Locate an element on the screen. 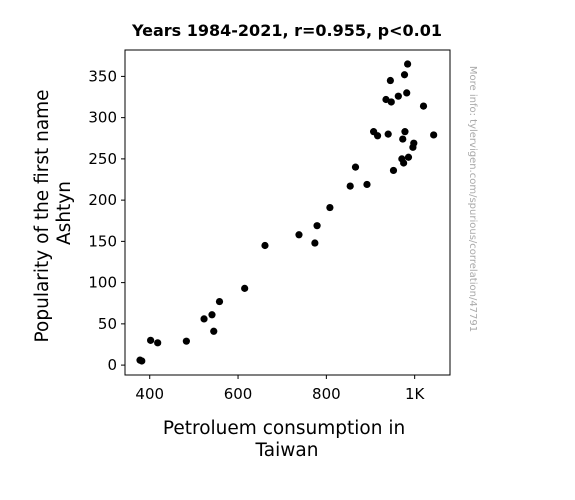 This screenshot has height=500, width=575. chart-title: Years 1984-2021, r=0.955, p<0.01 is located at coordinates (286, 30).